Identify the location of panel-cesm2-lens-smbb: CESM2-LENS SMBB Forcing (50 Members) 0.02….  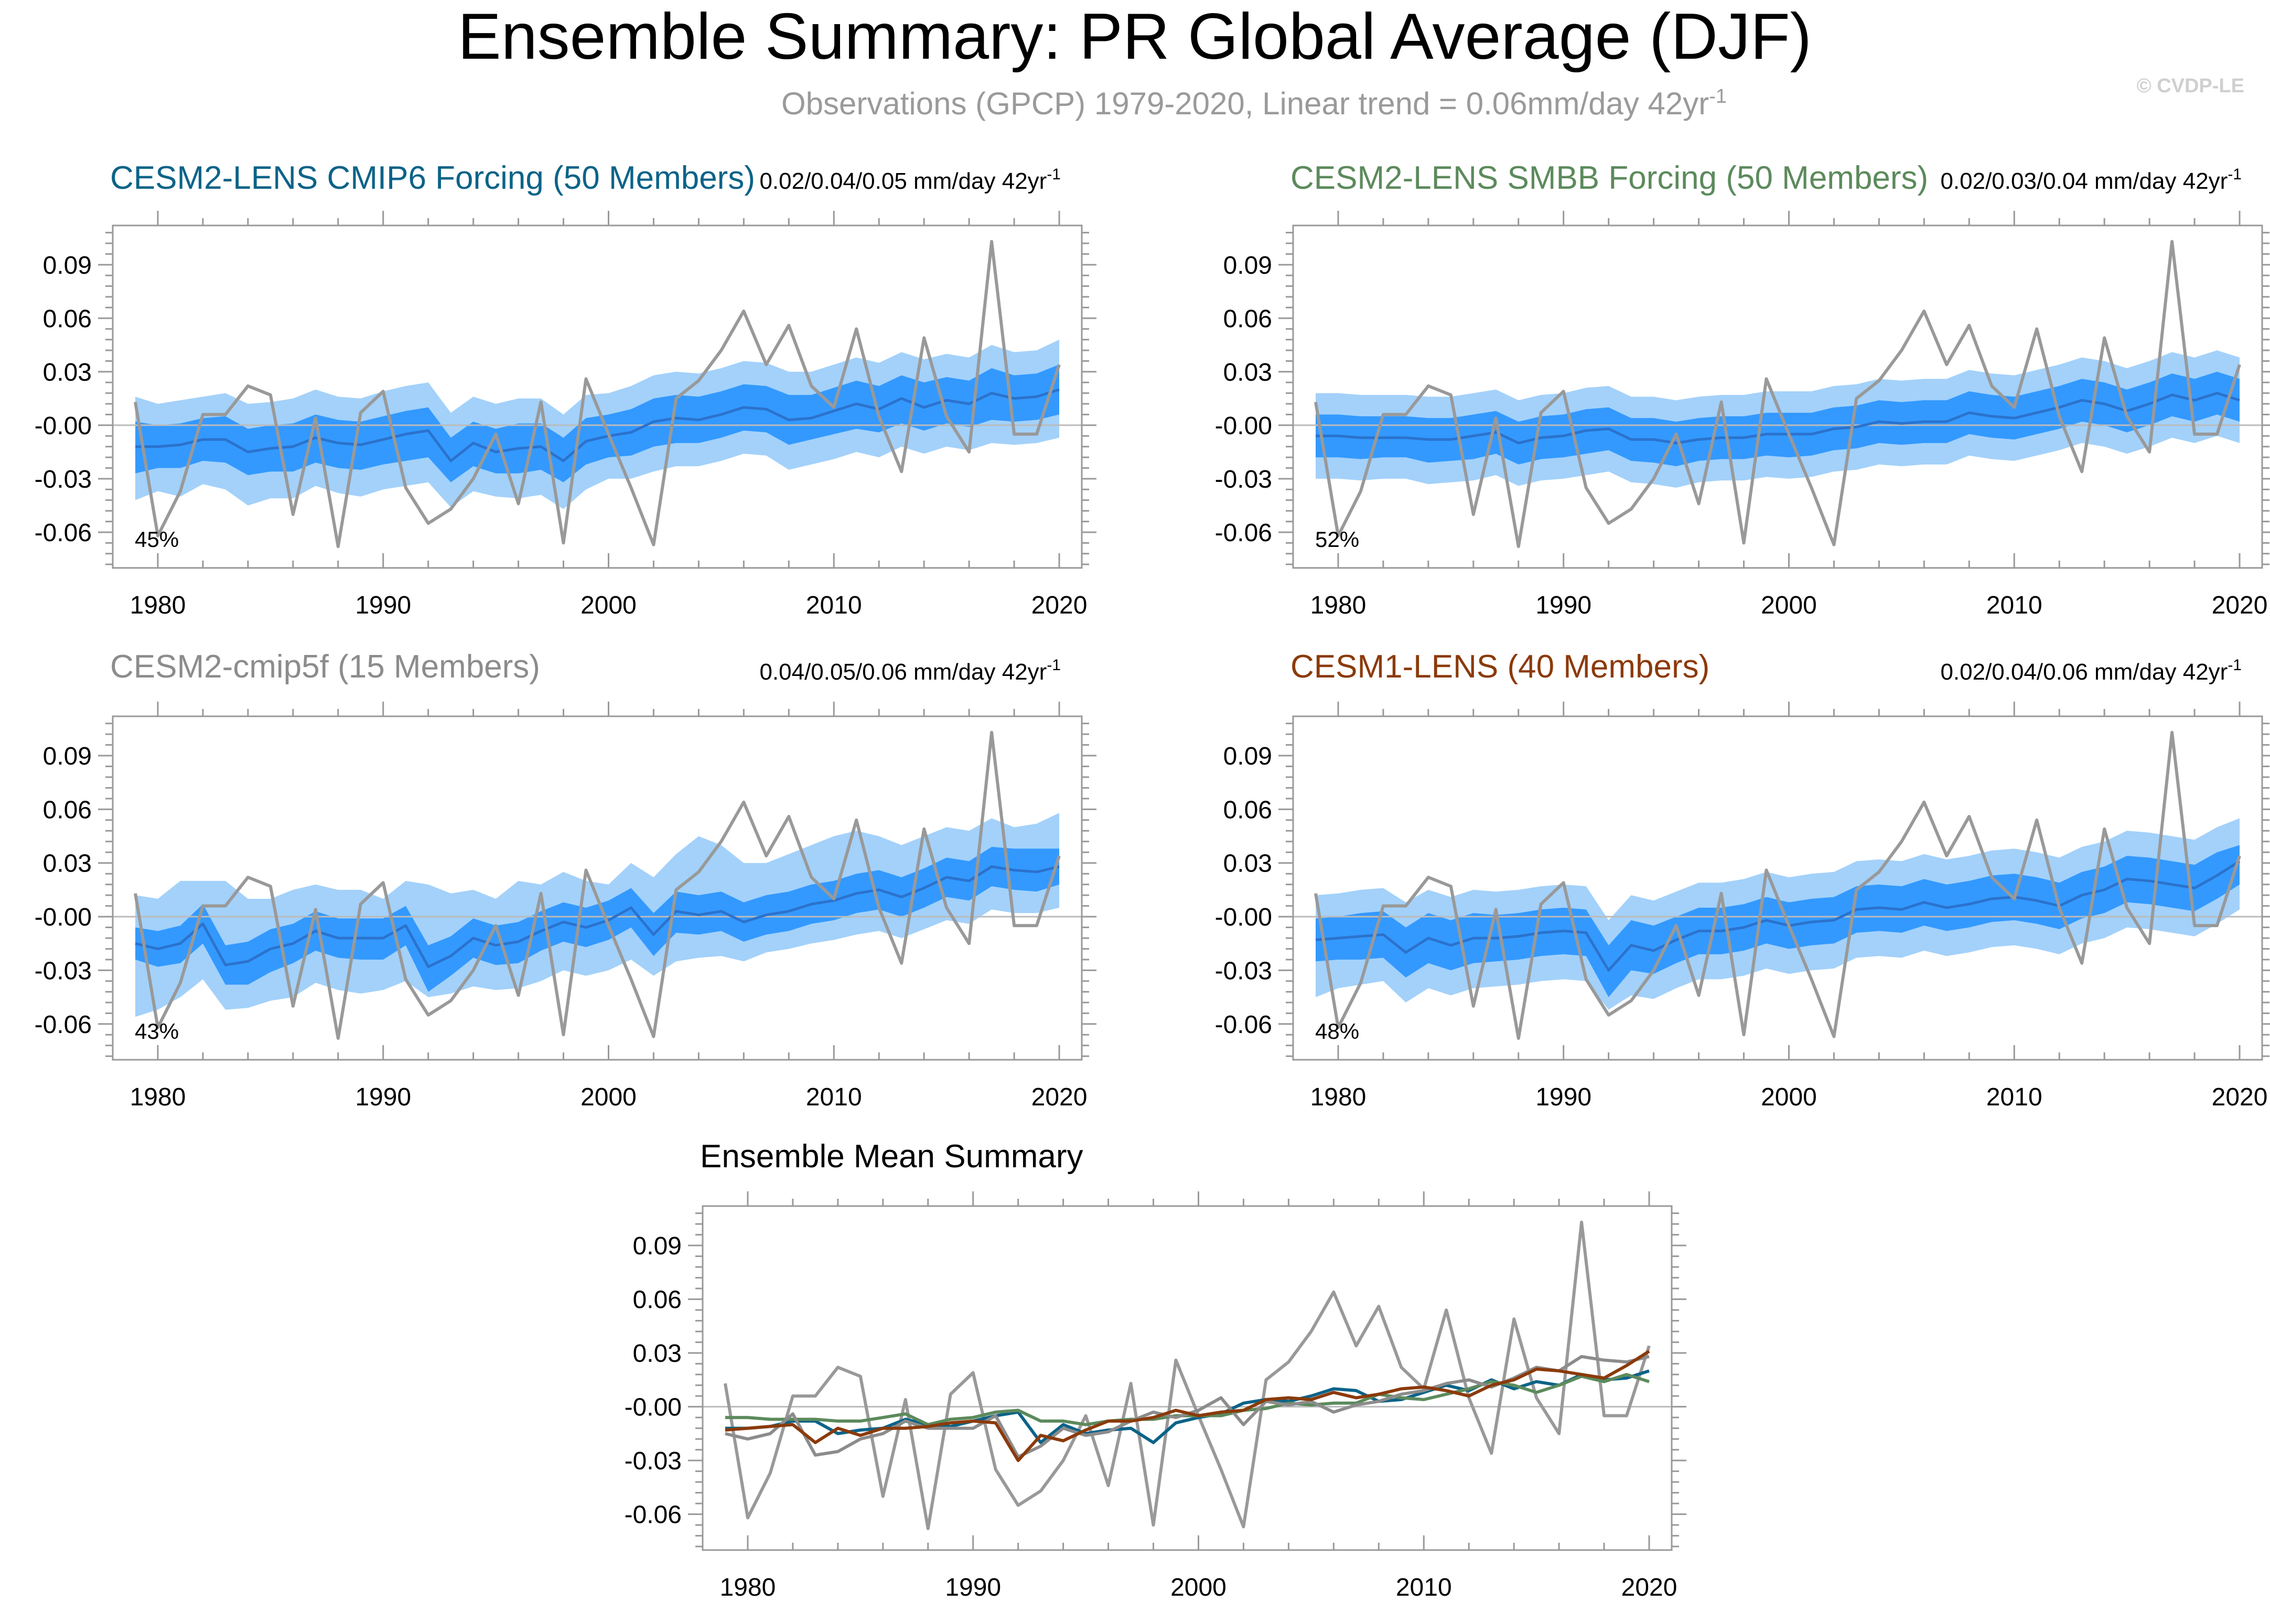
(1742, 389).